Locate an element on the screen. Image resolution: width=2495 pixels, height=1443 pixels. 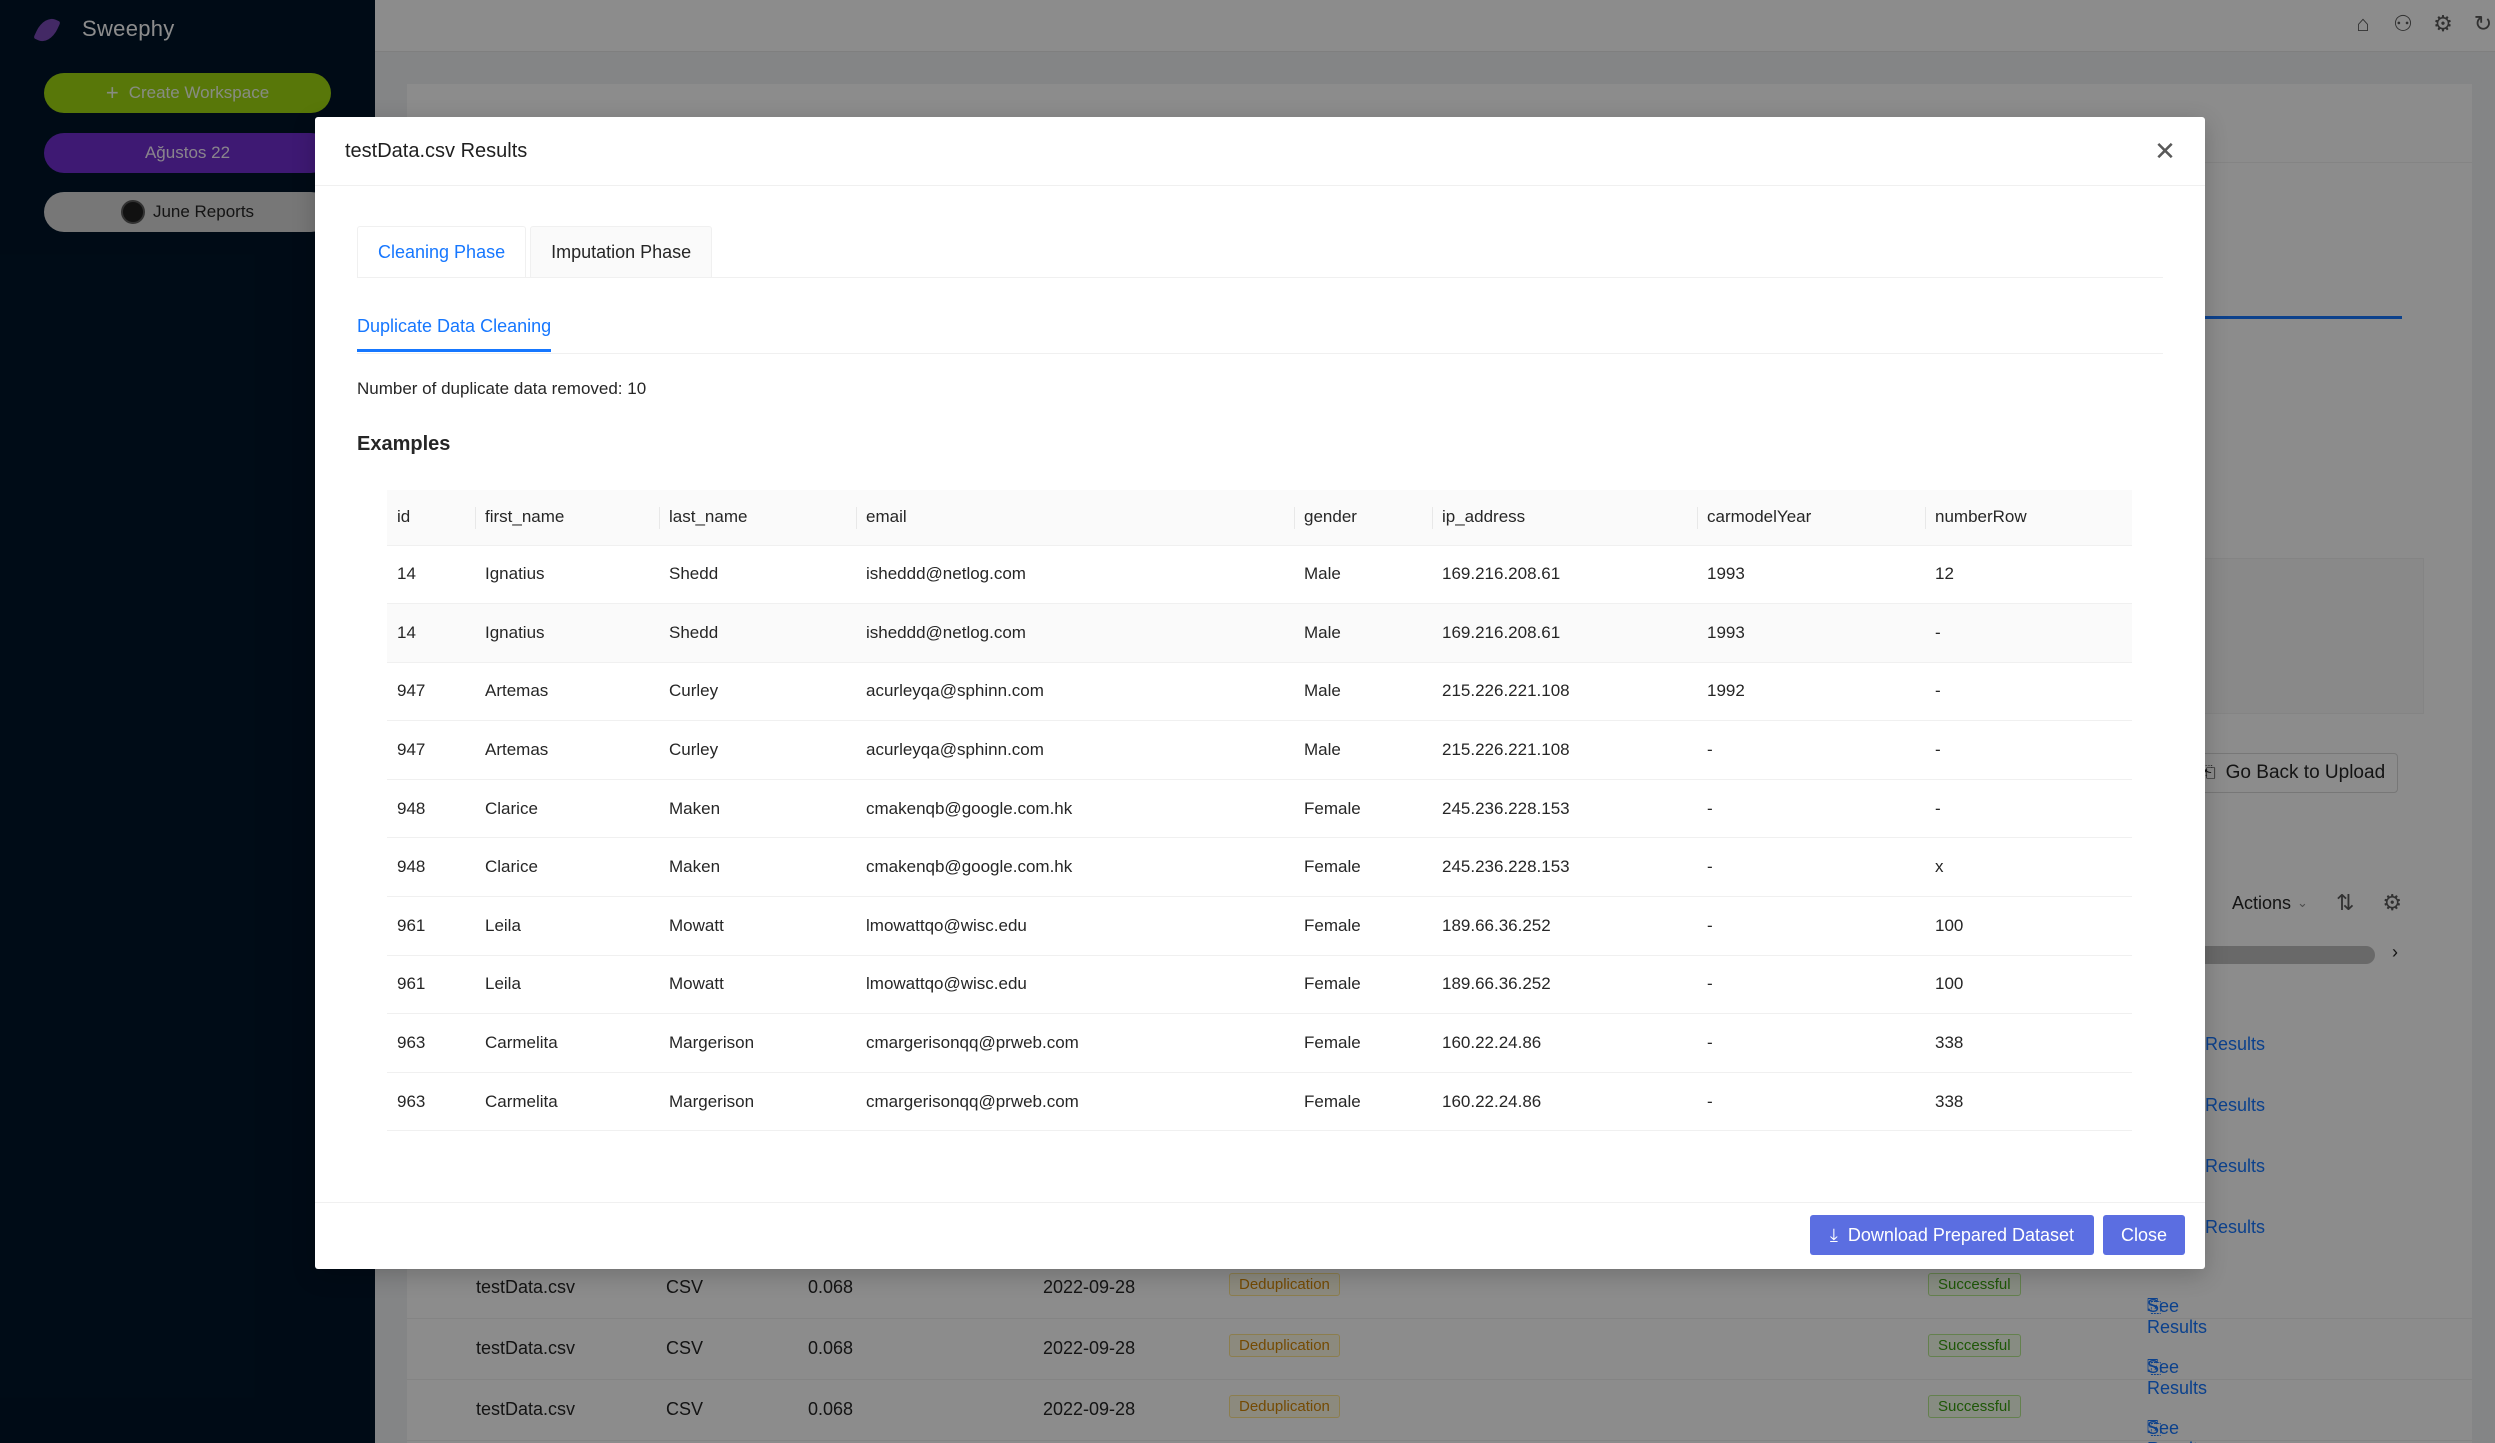
table-cell: 948 is located at coordinates (431, 809).